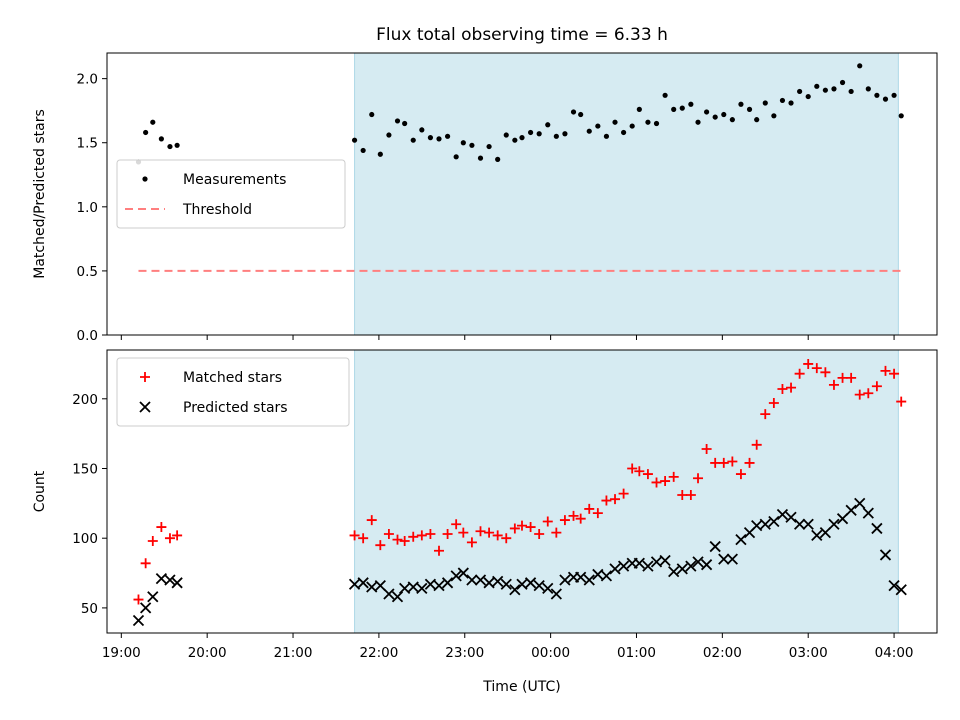  What do you see at coordinates (87, 80) in the screenshot?
I see `top-y-tick-label: 2.0` at bounding box center [87, 80].